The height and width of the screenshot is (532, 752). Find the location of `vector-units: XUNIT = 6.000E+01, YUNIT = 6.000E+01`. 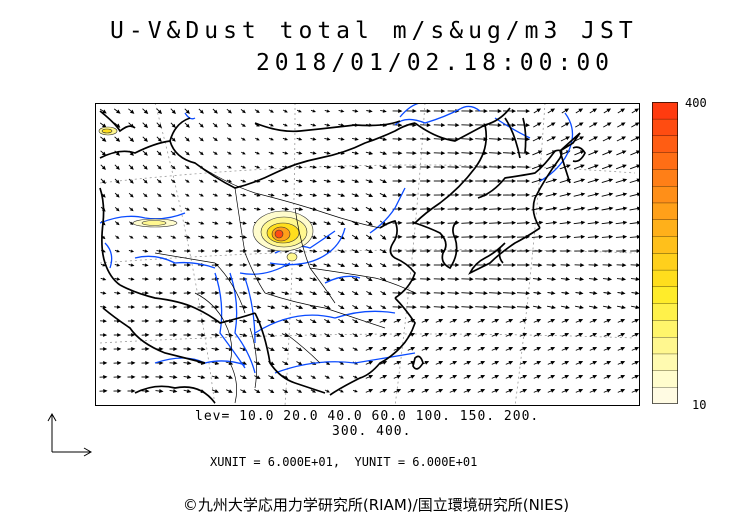

vector-units: XUNIT = 6.000E+01, YUNIT = 6.000E+01 is located at coordinates (344, 462).